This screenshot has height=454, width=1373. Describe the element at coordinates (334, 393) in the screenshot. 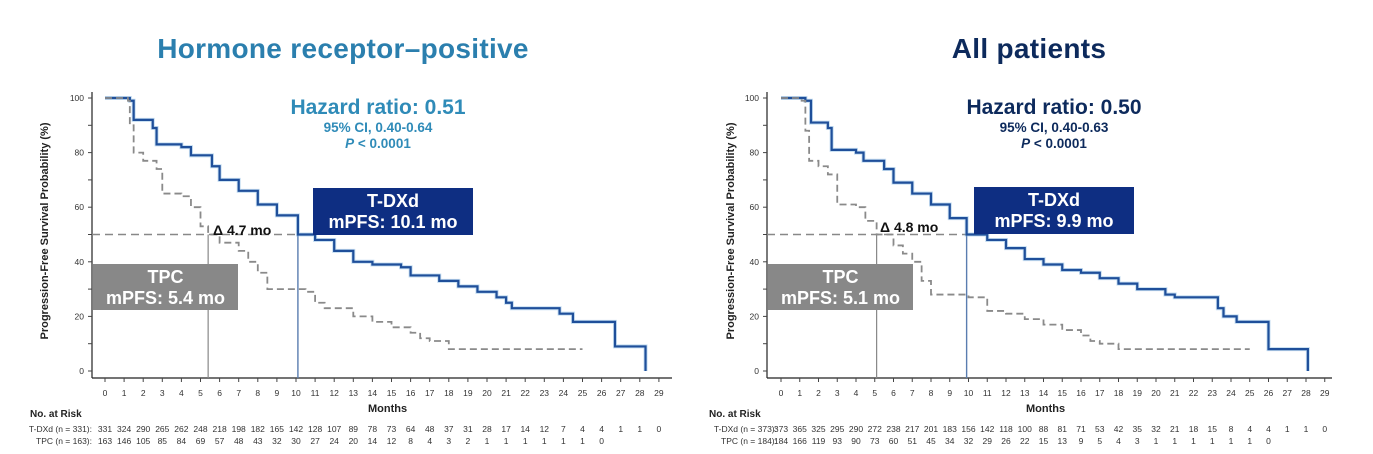

I see `x-tick-label: 12` at that location.